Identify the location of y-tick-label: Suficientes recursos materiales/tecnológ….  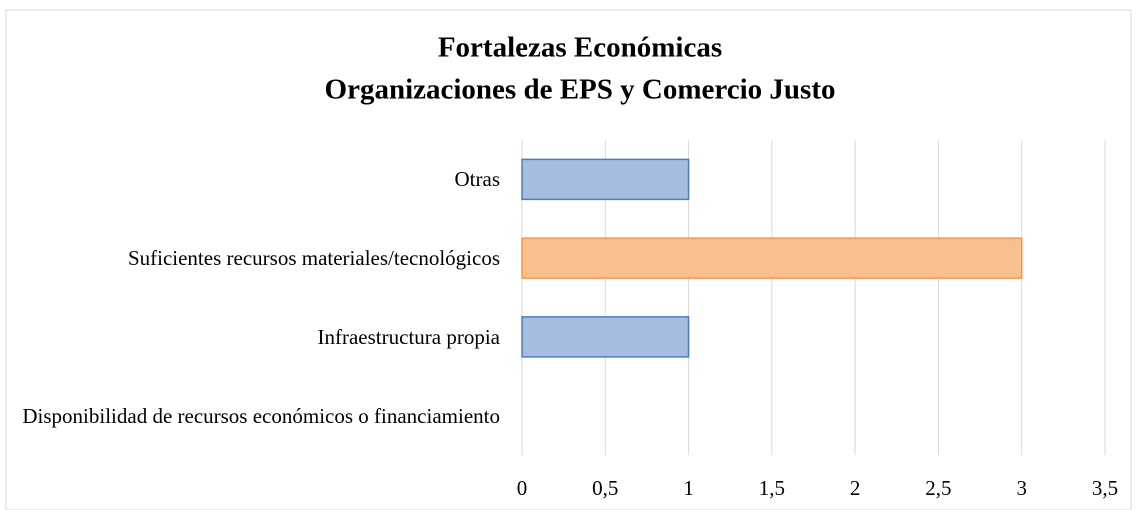
(313, 258).